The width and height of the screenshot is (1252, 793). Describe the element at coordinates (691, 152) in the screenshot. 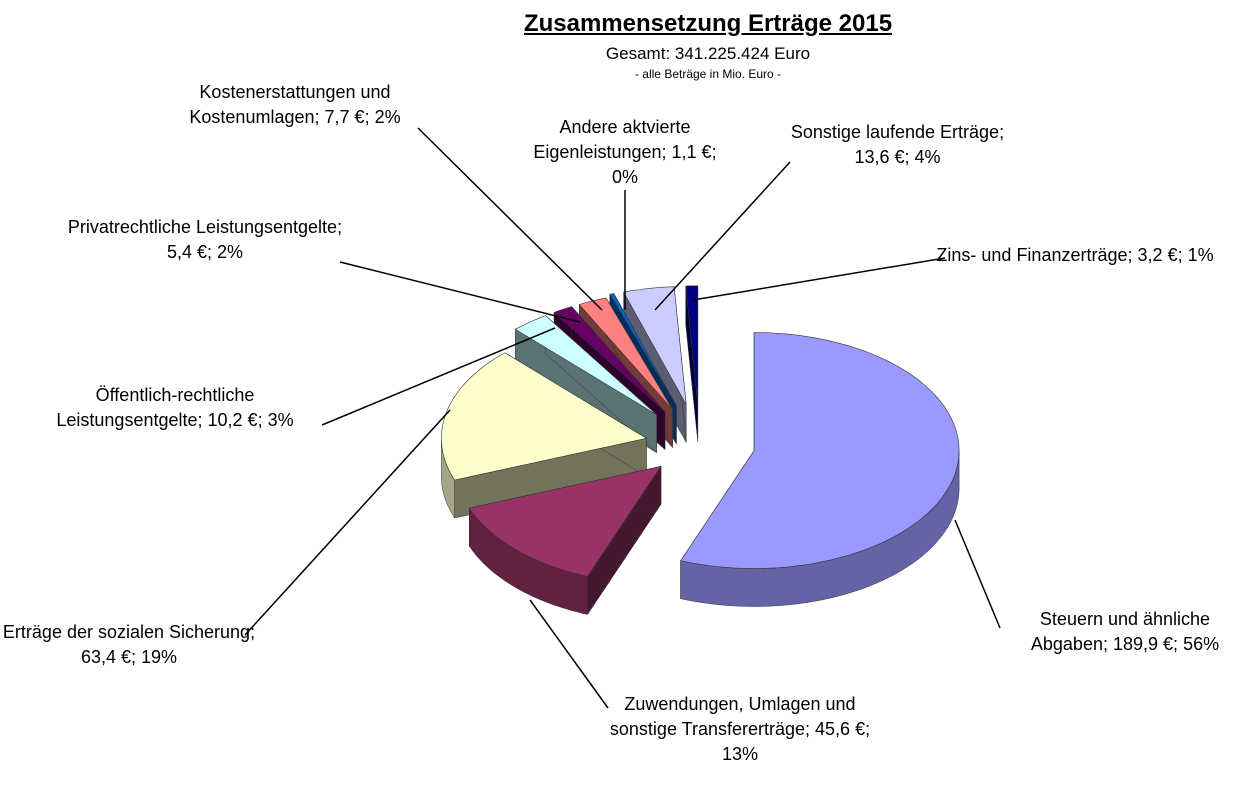

I see `value-label: 1,1 €` at that location.